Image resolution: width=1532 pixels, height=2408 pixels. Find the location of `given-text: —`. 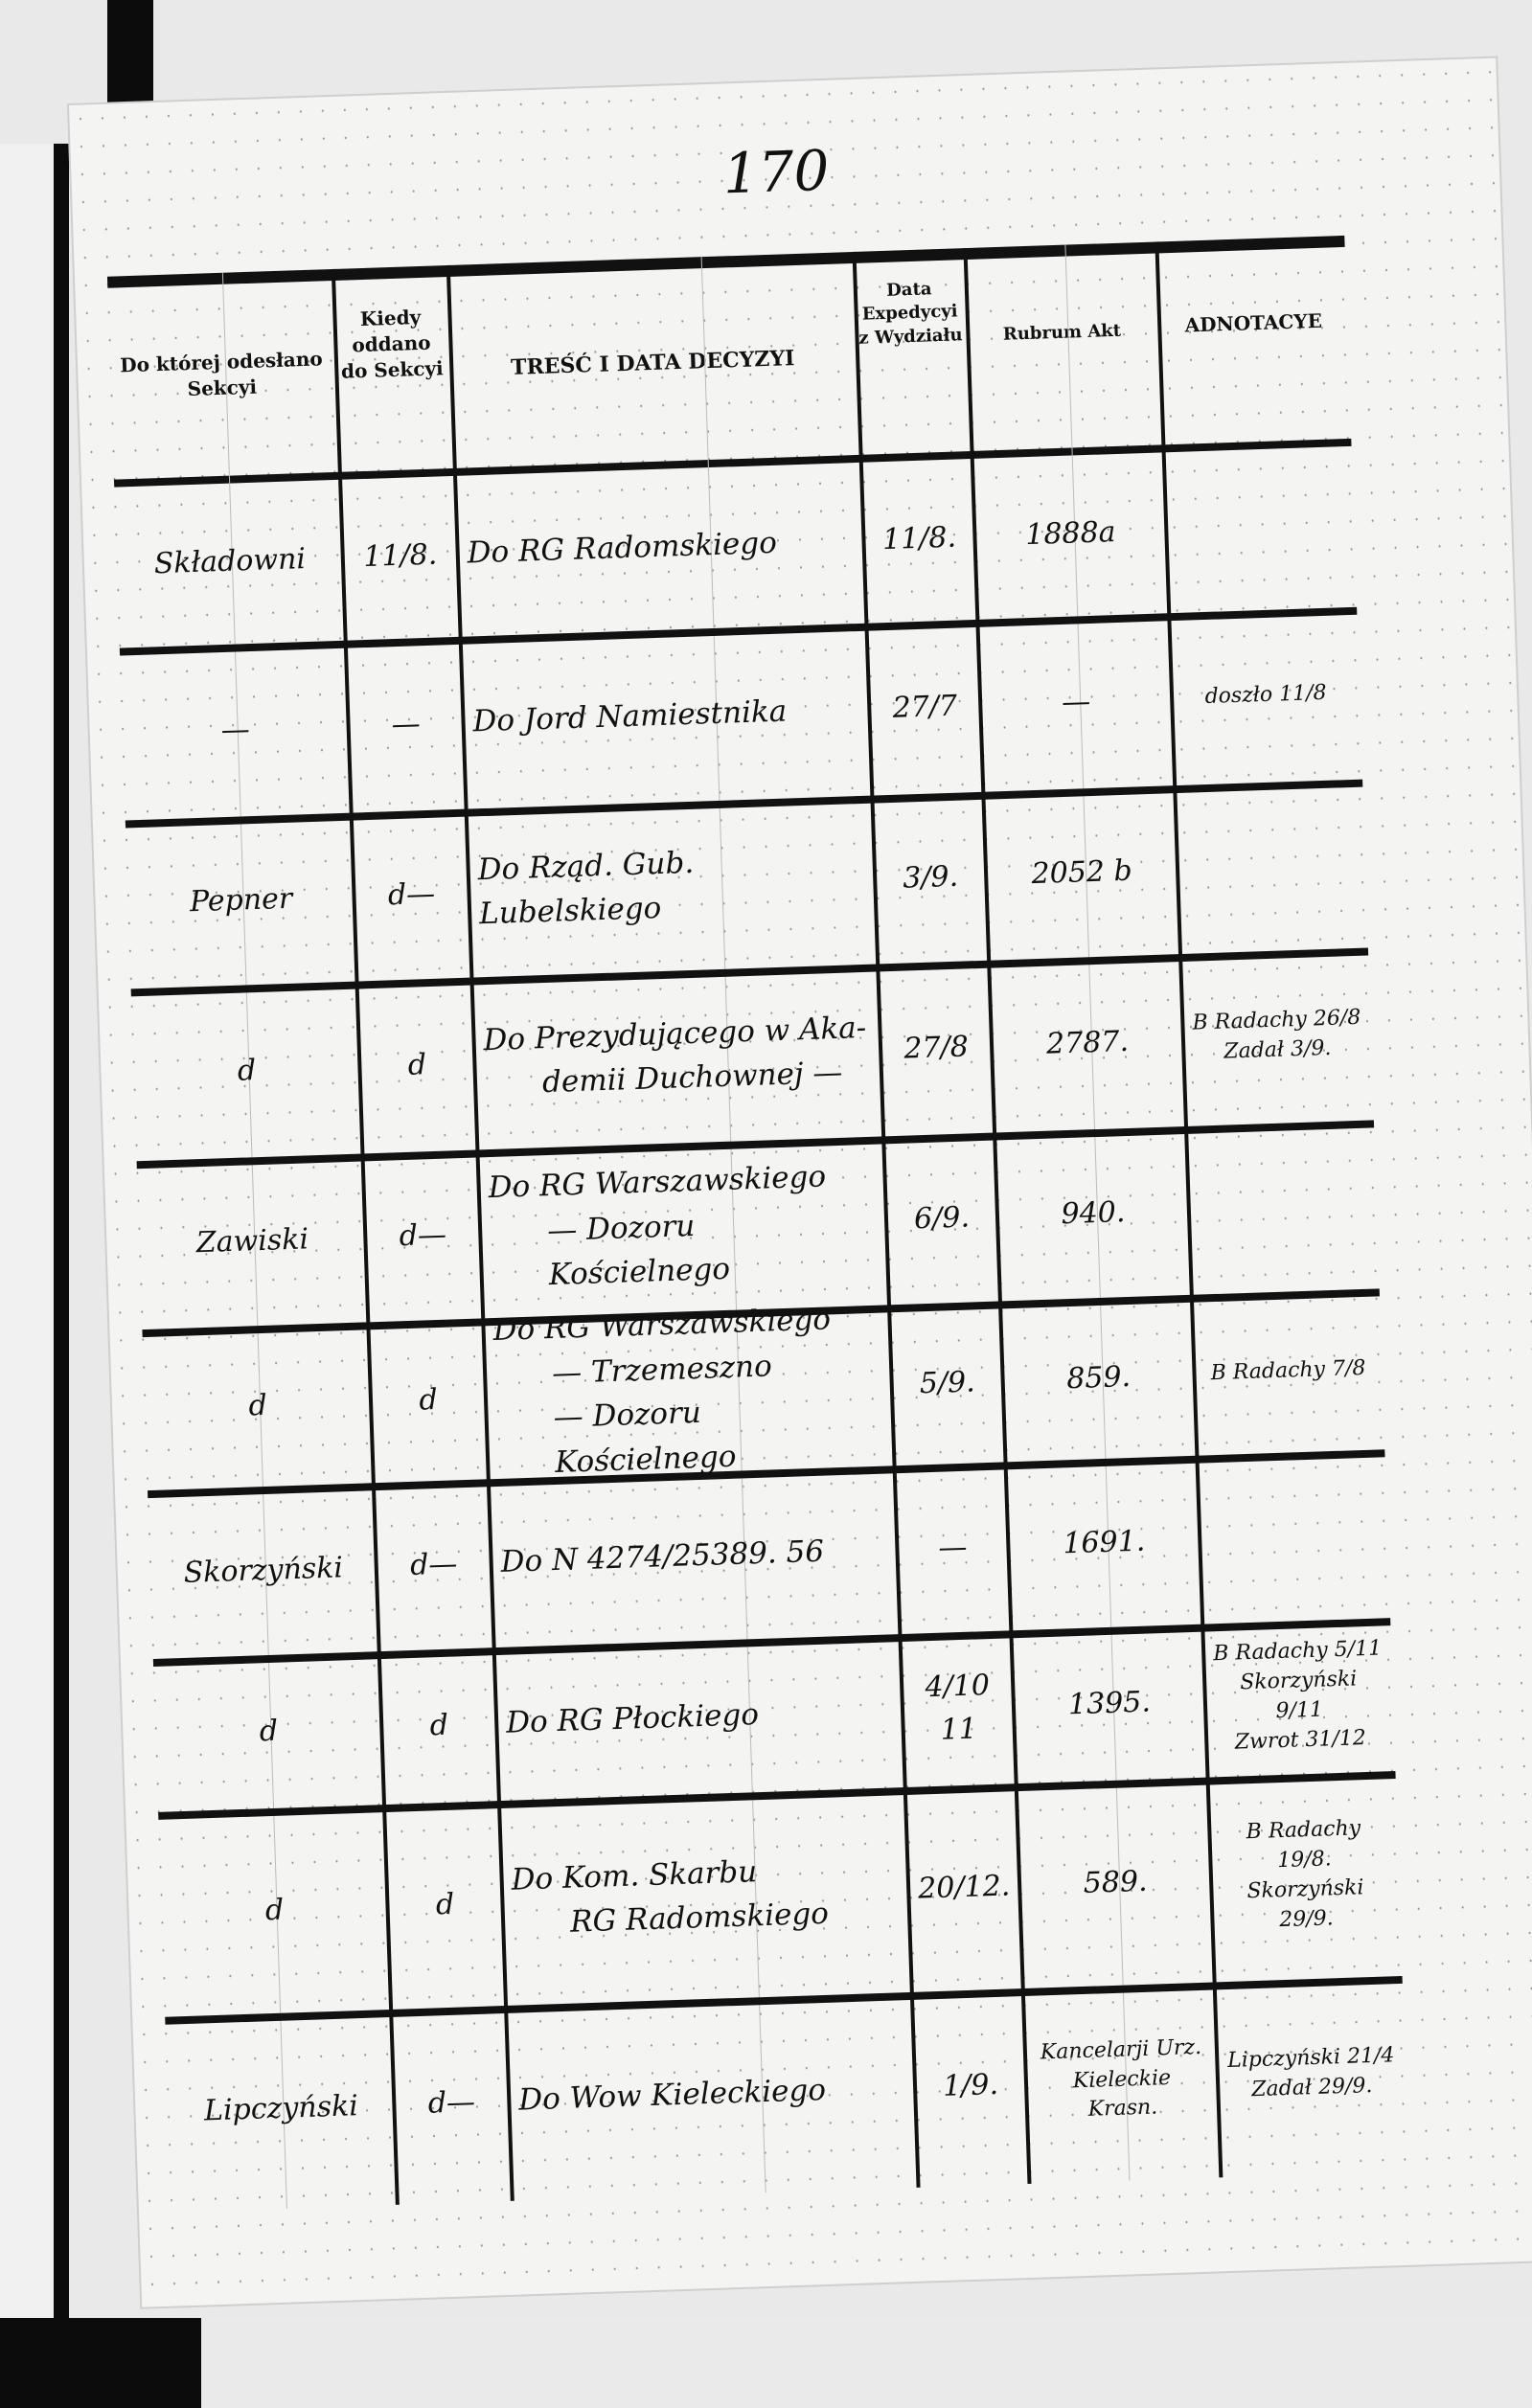

given-text: — is located at coordinates (406, 723).